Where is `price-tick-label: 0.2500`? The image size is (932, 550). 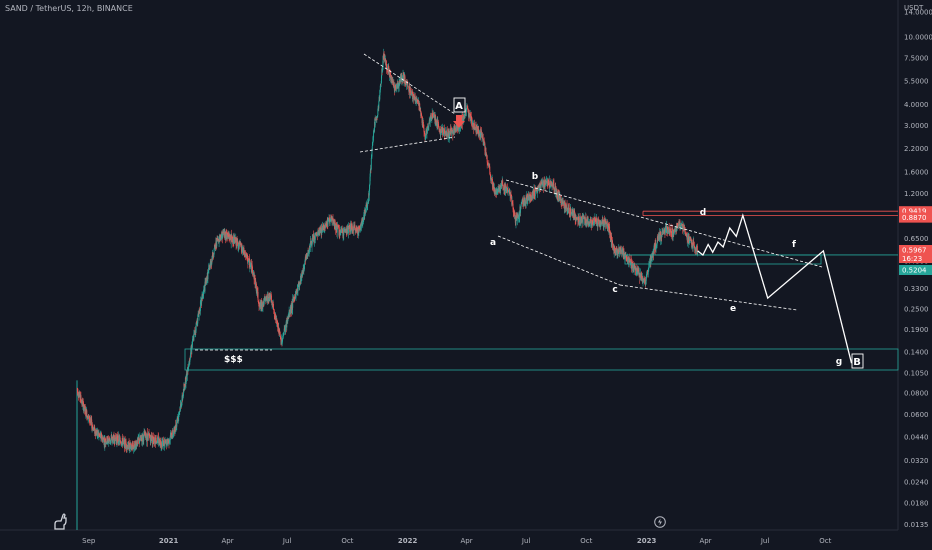
price-tick-label: 0.2500 is located at coordinates (916, 310).